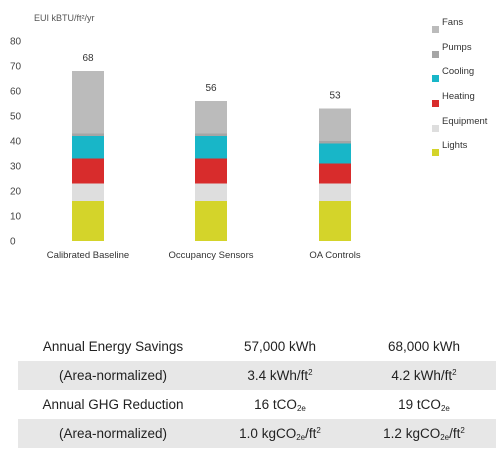  Describe the element at coordinates (452, 22) in the screenshot. I see `legend-label: Fans` at that location.